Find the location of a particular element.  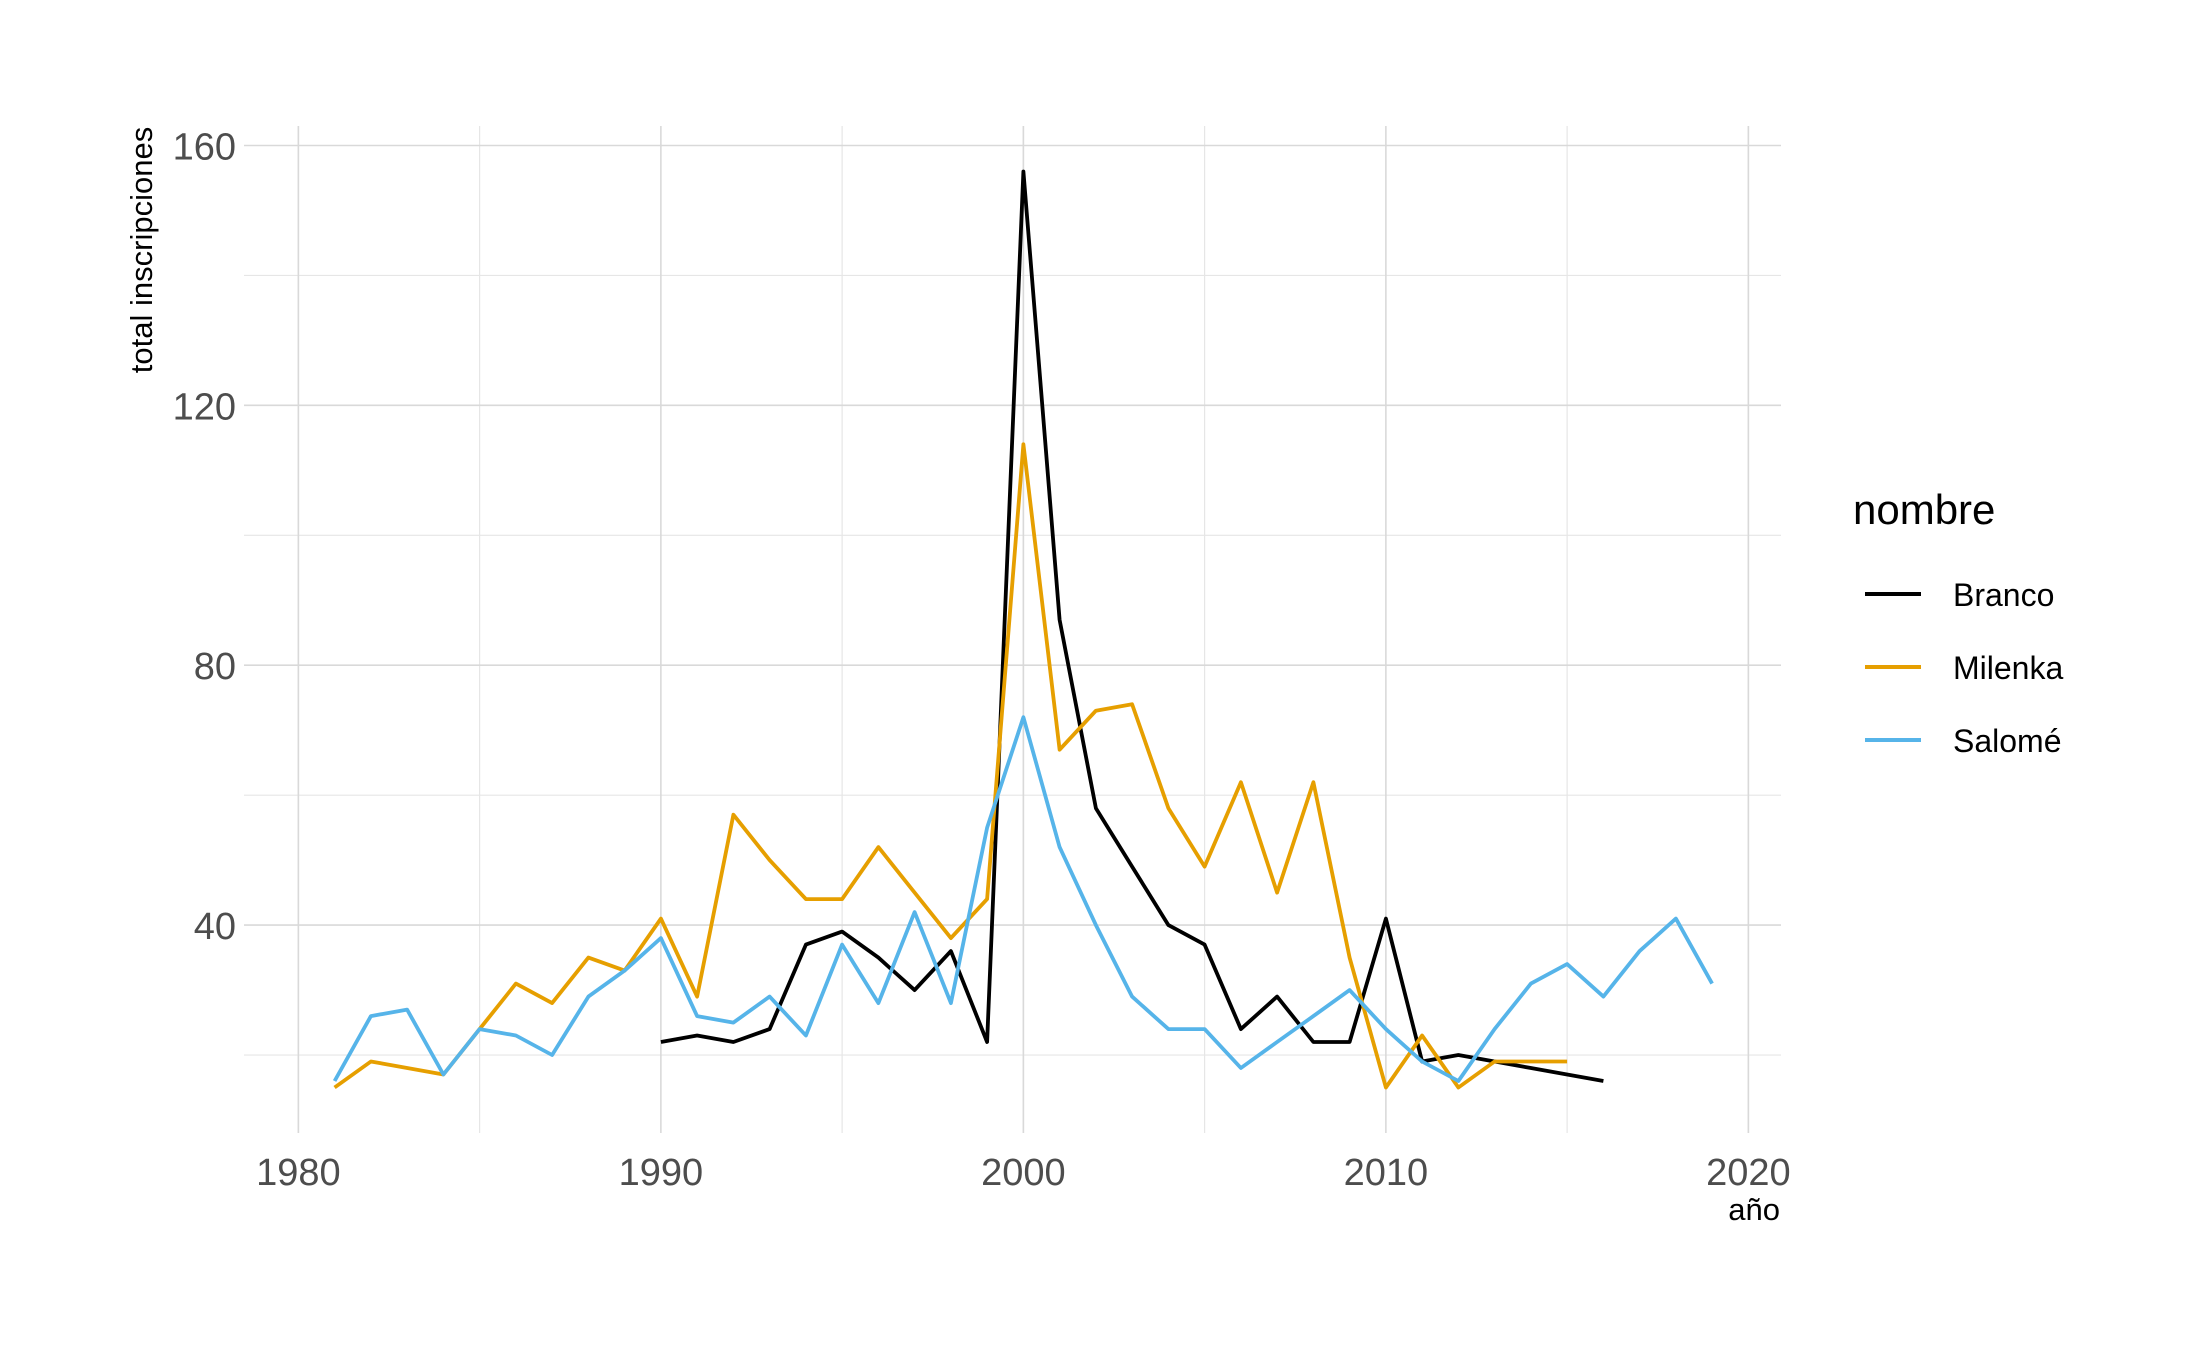

legend-label-branco: Branco is located at coordinates (2003, 595).